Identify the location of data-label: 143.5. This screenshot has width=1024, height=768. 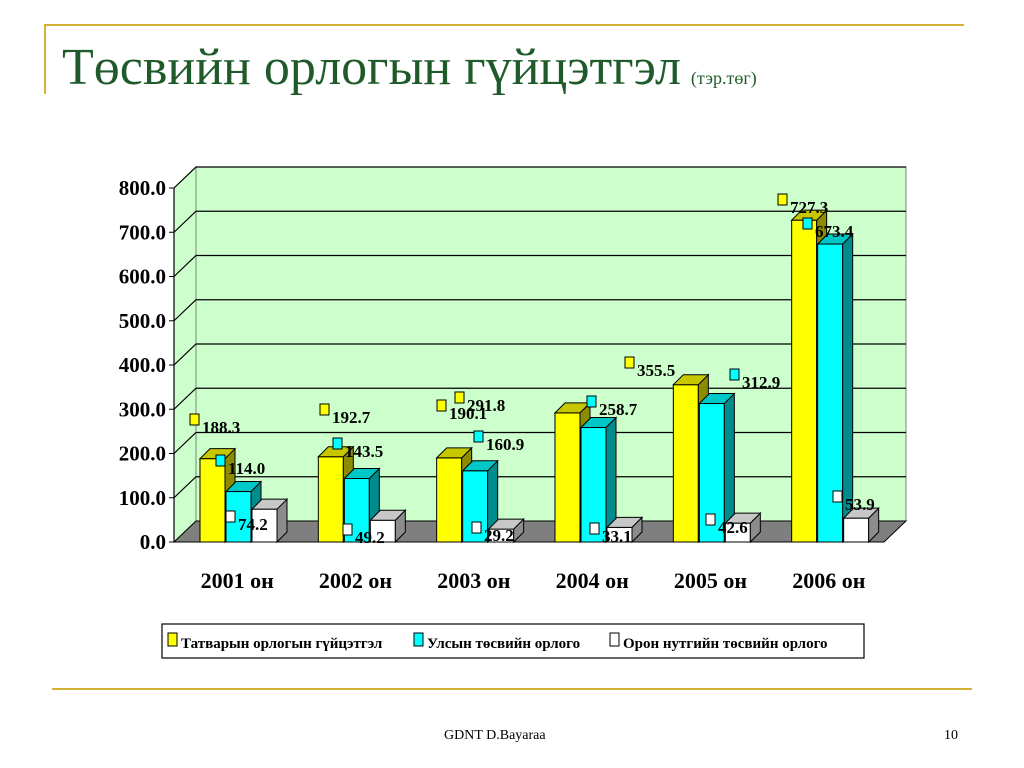
(364, 451).